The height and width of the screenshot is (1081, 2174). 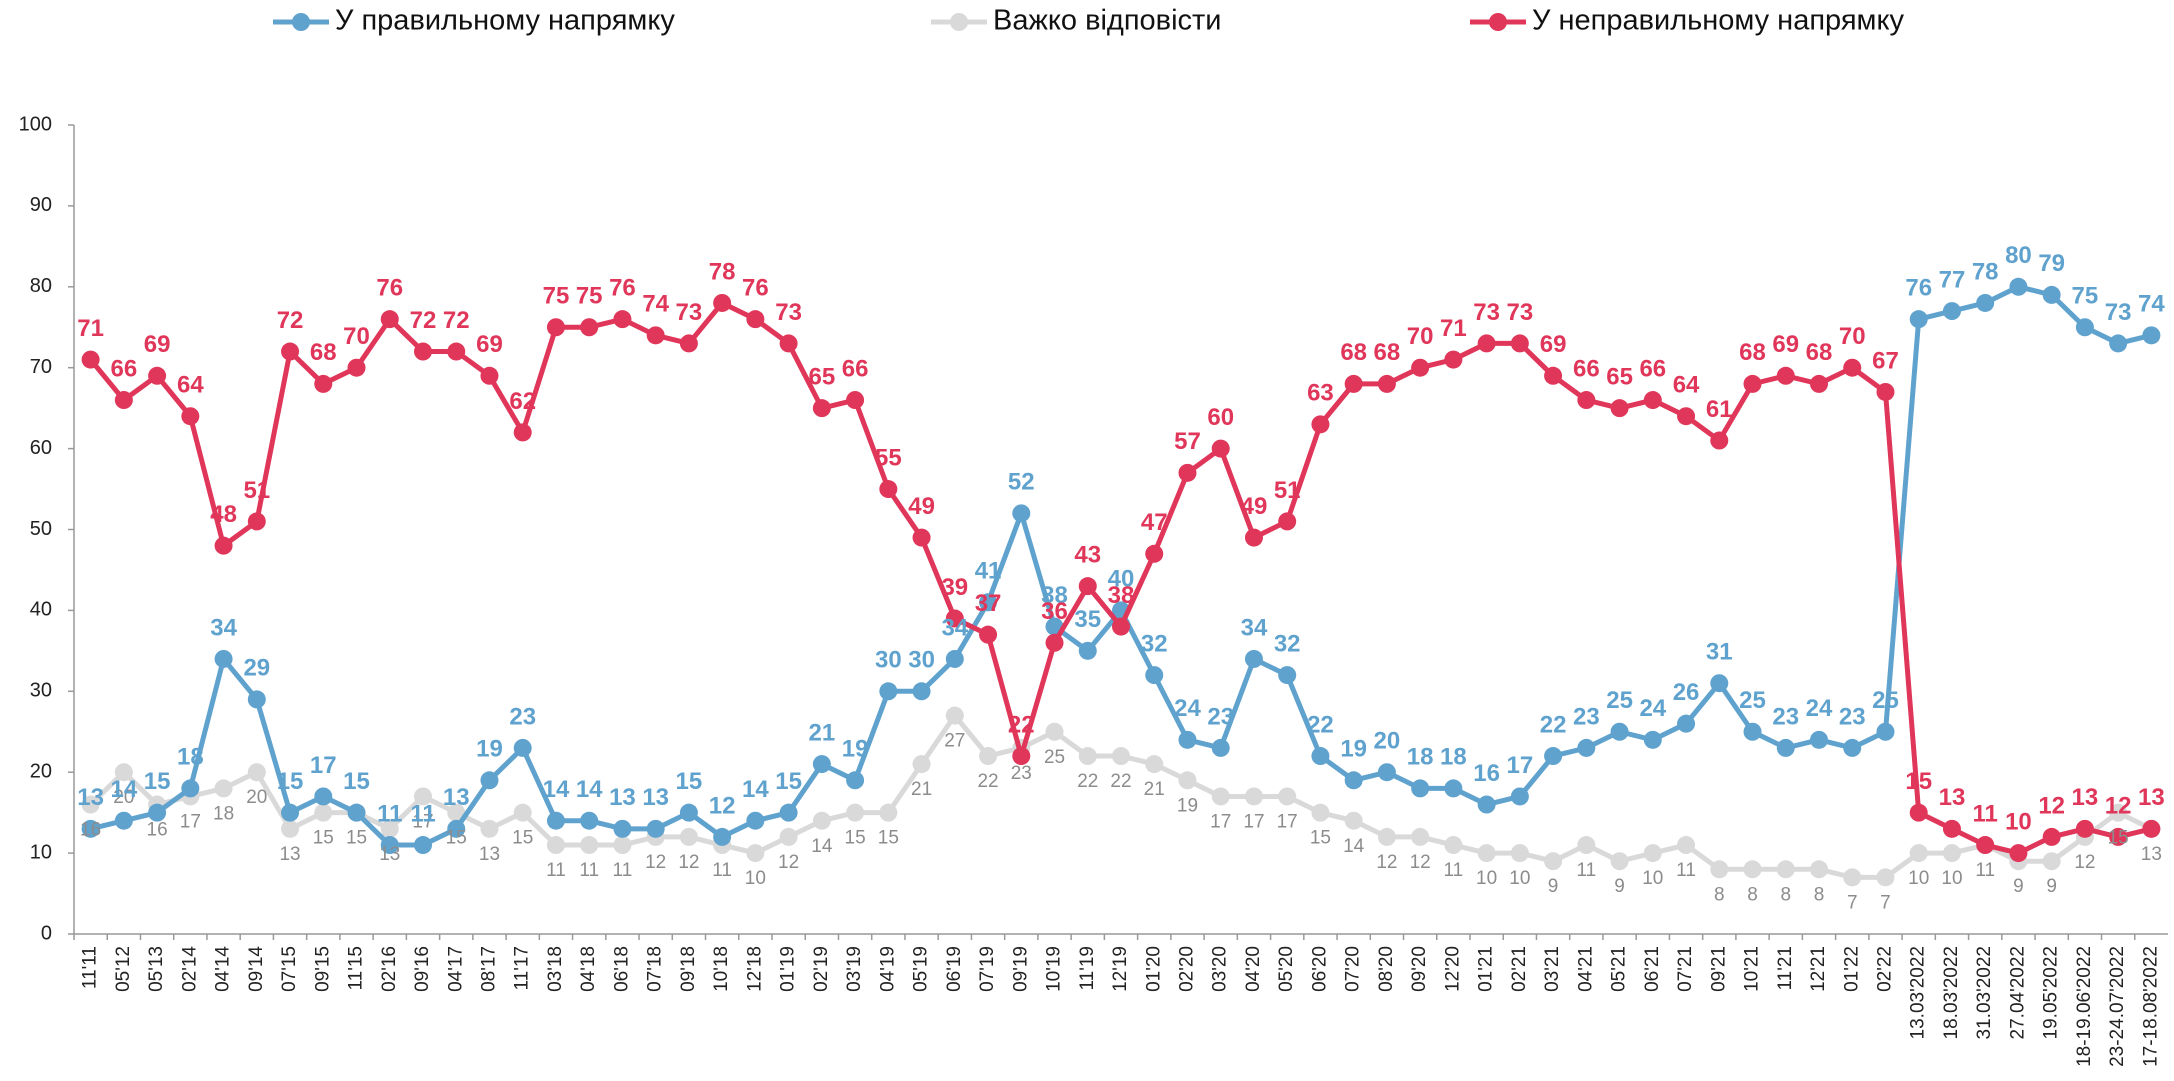 I want to click on y-tick-label: 100, so click(x=35, y=124).